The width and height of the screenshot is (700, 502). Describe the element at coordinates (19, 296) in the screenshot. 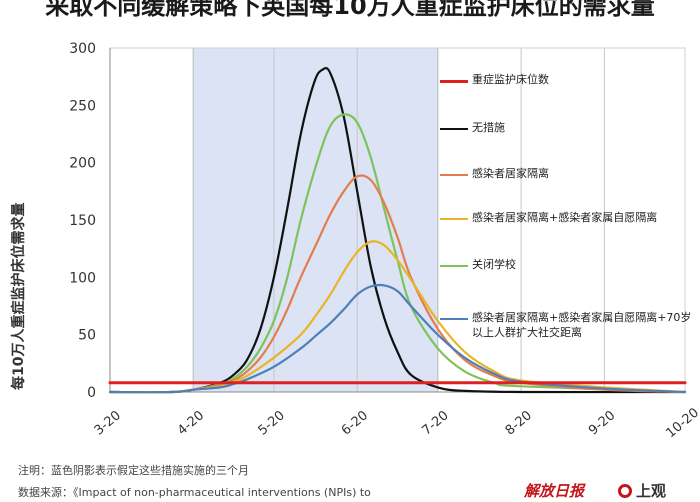

I see `y-axis-label: 每10万人重症监护床位需求量` at that location.